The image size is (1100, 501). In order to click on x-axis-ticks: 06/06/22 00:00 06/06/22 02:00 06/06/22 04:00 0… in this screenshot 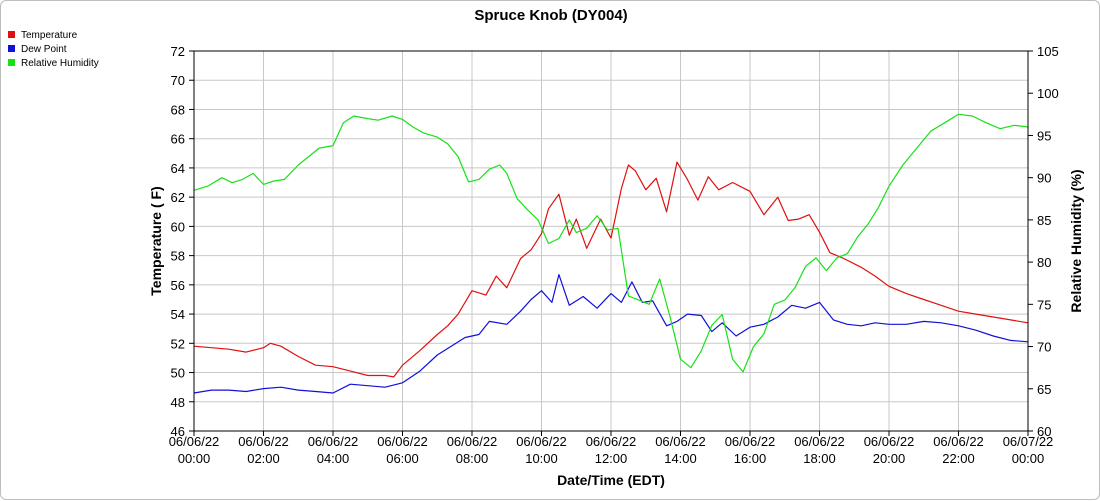, I will do `click(611, 448)`.